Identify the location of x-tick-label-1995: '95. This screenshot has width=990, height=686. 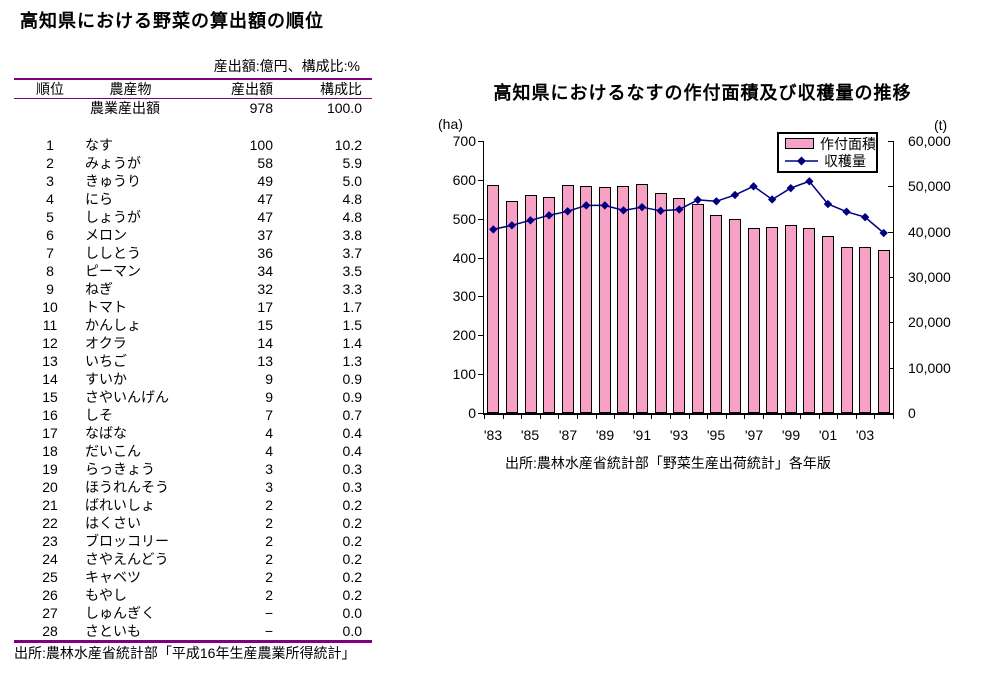
(716, 435).